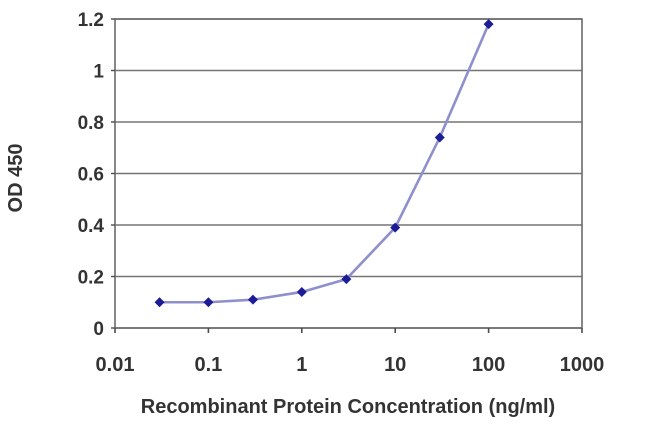 Image resolution: width=650 pixels, height=433 pixels. I want to click on y-tick-label: 0.6, so click(91, 175).